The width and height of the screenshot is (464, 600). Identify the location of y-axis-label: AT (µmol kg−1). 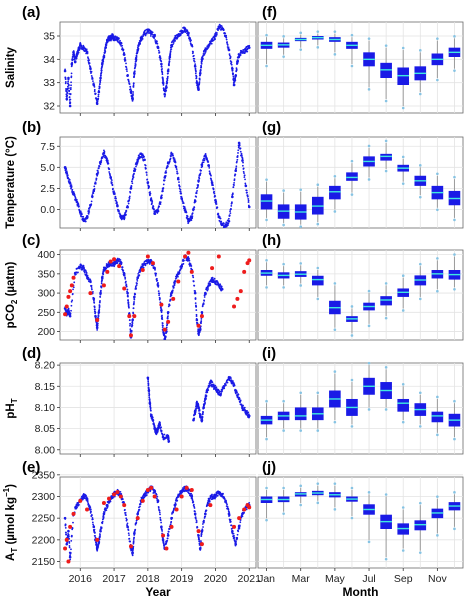
(10, 522).